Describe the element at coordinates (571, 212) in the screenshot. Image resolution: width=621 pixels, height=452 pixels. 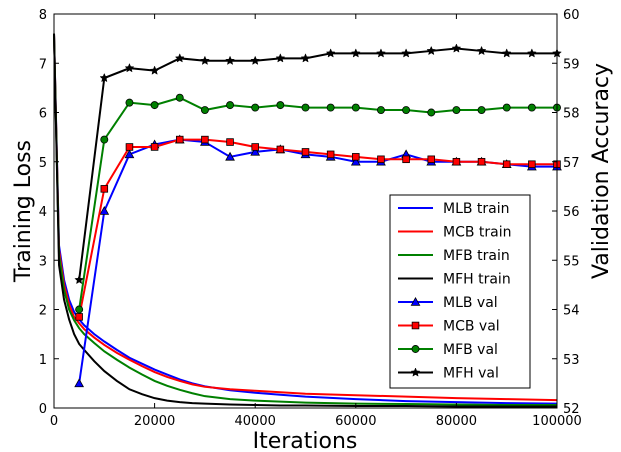
I see `y-right-tick-label: 56` at that location.